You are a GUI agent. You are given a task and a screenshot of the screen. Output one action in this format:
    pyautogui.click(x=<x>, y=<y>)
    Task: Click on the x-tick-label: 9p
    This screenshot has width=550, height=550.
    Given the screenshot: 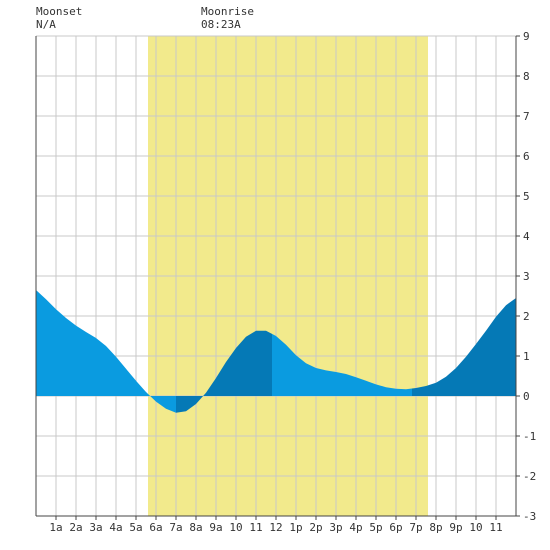 What is the action you would take?
    pyautogui.click(x=455, y=527)
    